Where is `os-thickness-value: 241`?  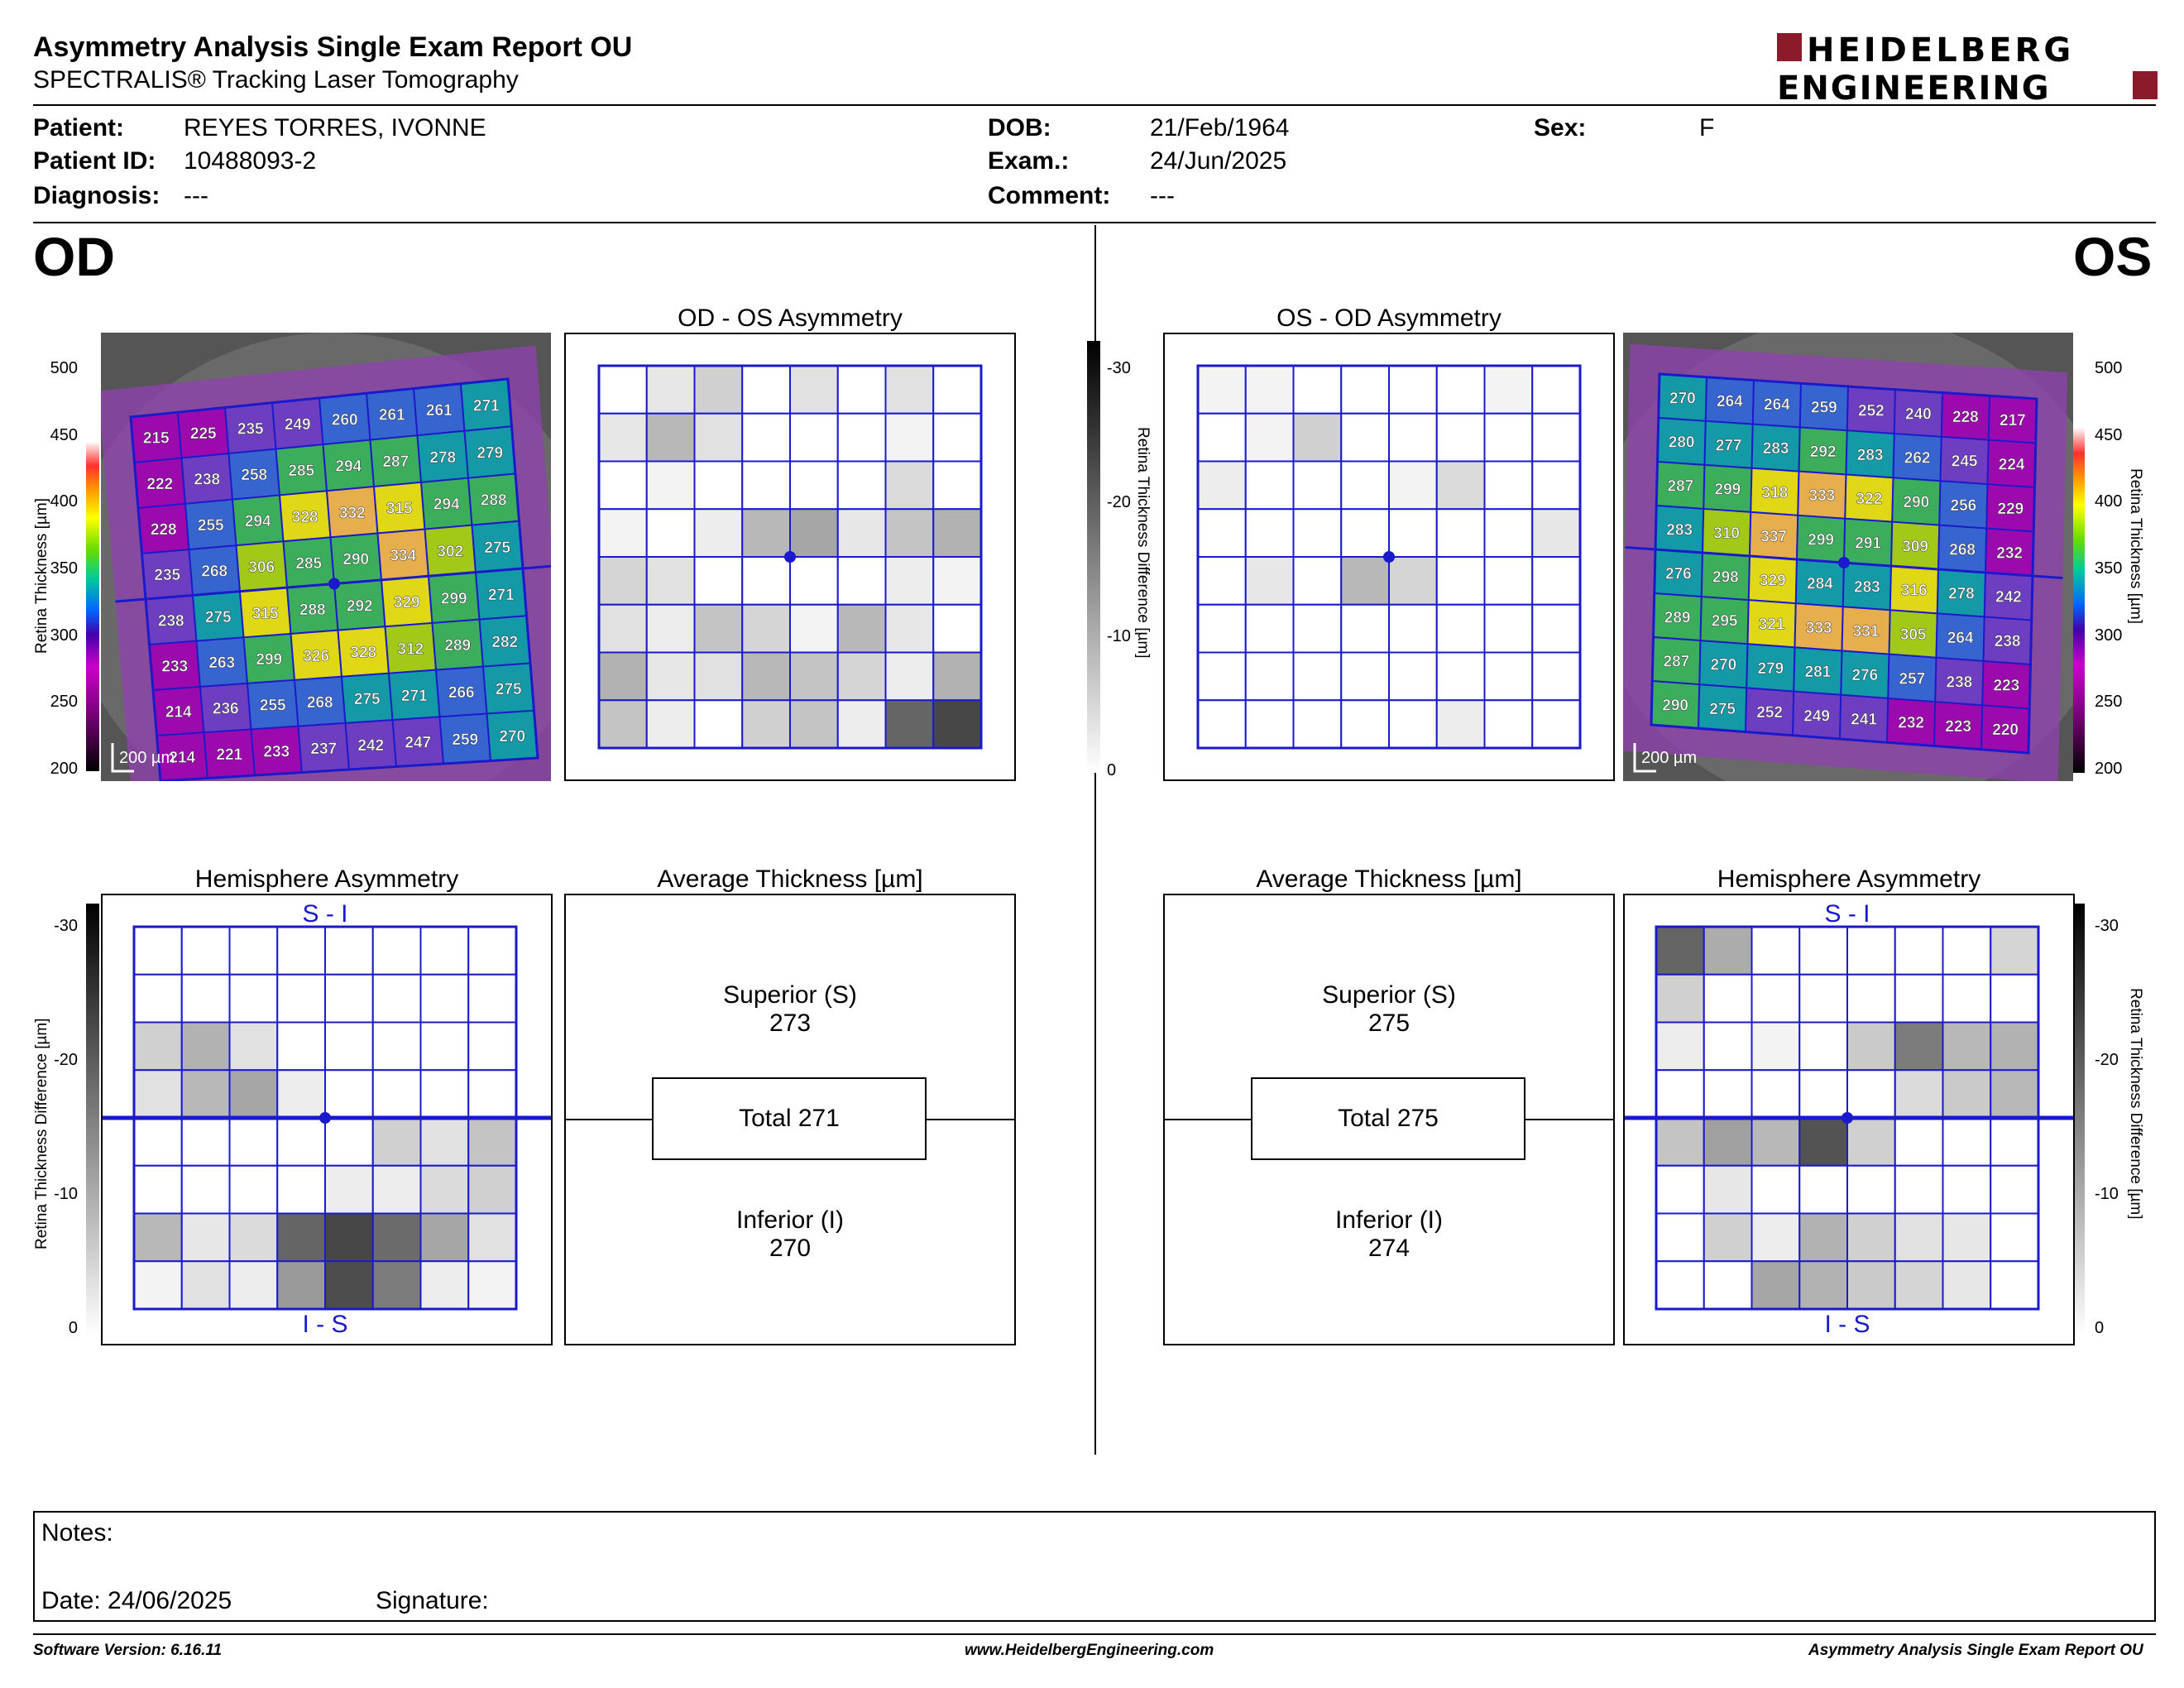
os-thickness-value: 241 is located at coordinates (1864, 719).